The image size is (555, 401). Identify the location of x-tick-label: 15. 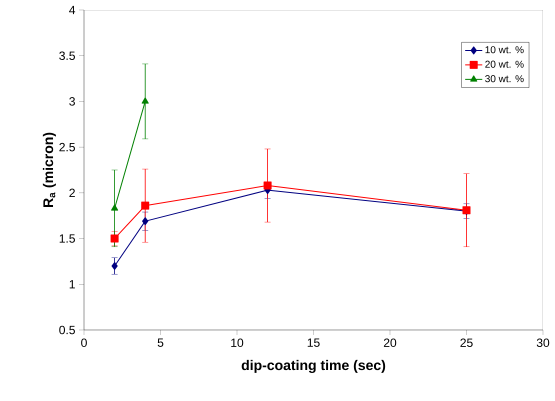
(314, 342).